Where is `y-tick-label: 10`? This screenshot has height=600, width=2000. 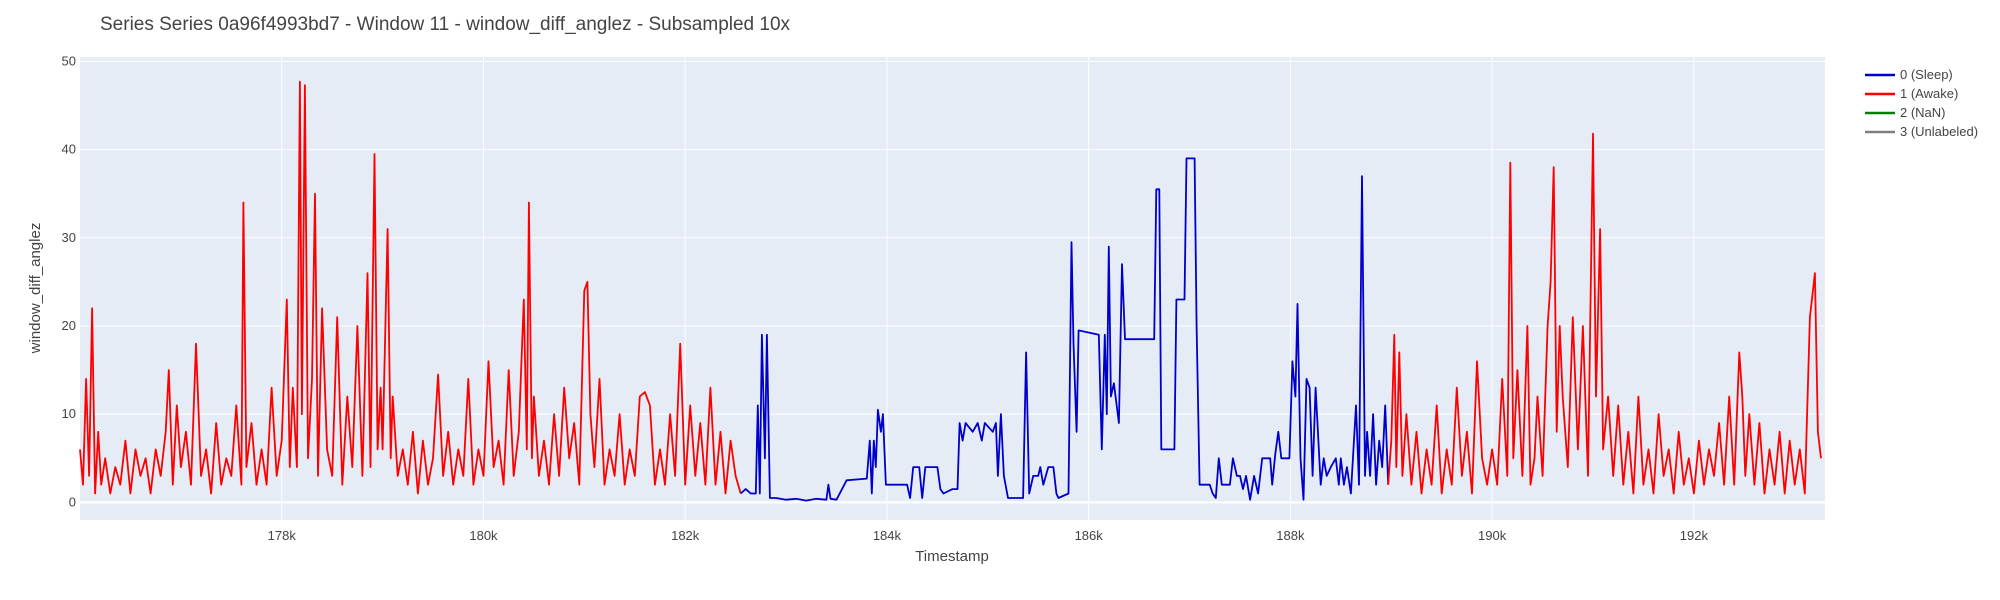 y-tick-label: 10 is located at coordinates (69, 413).